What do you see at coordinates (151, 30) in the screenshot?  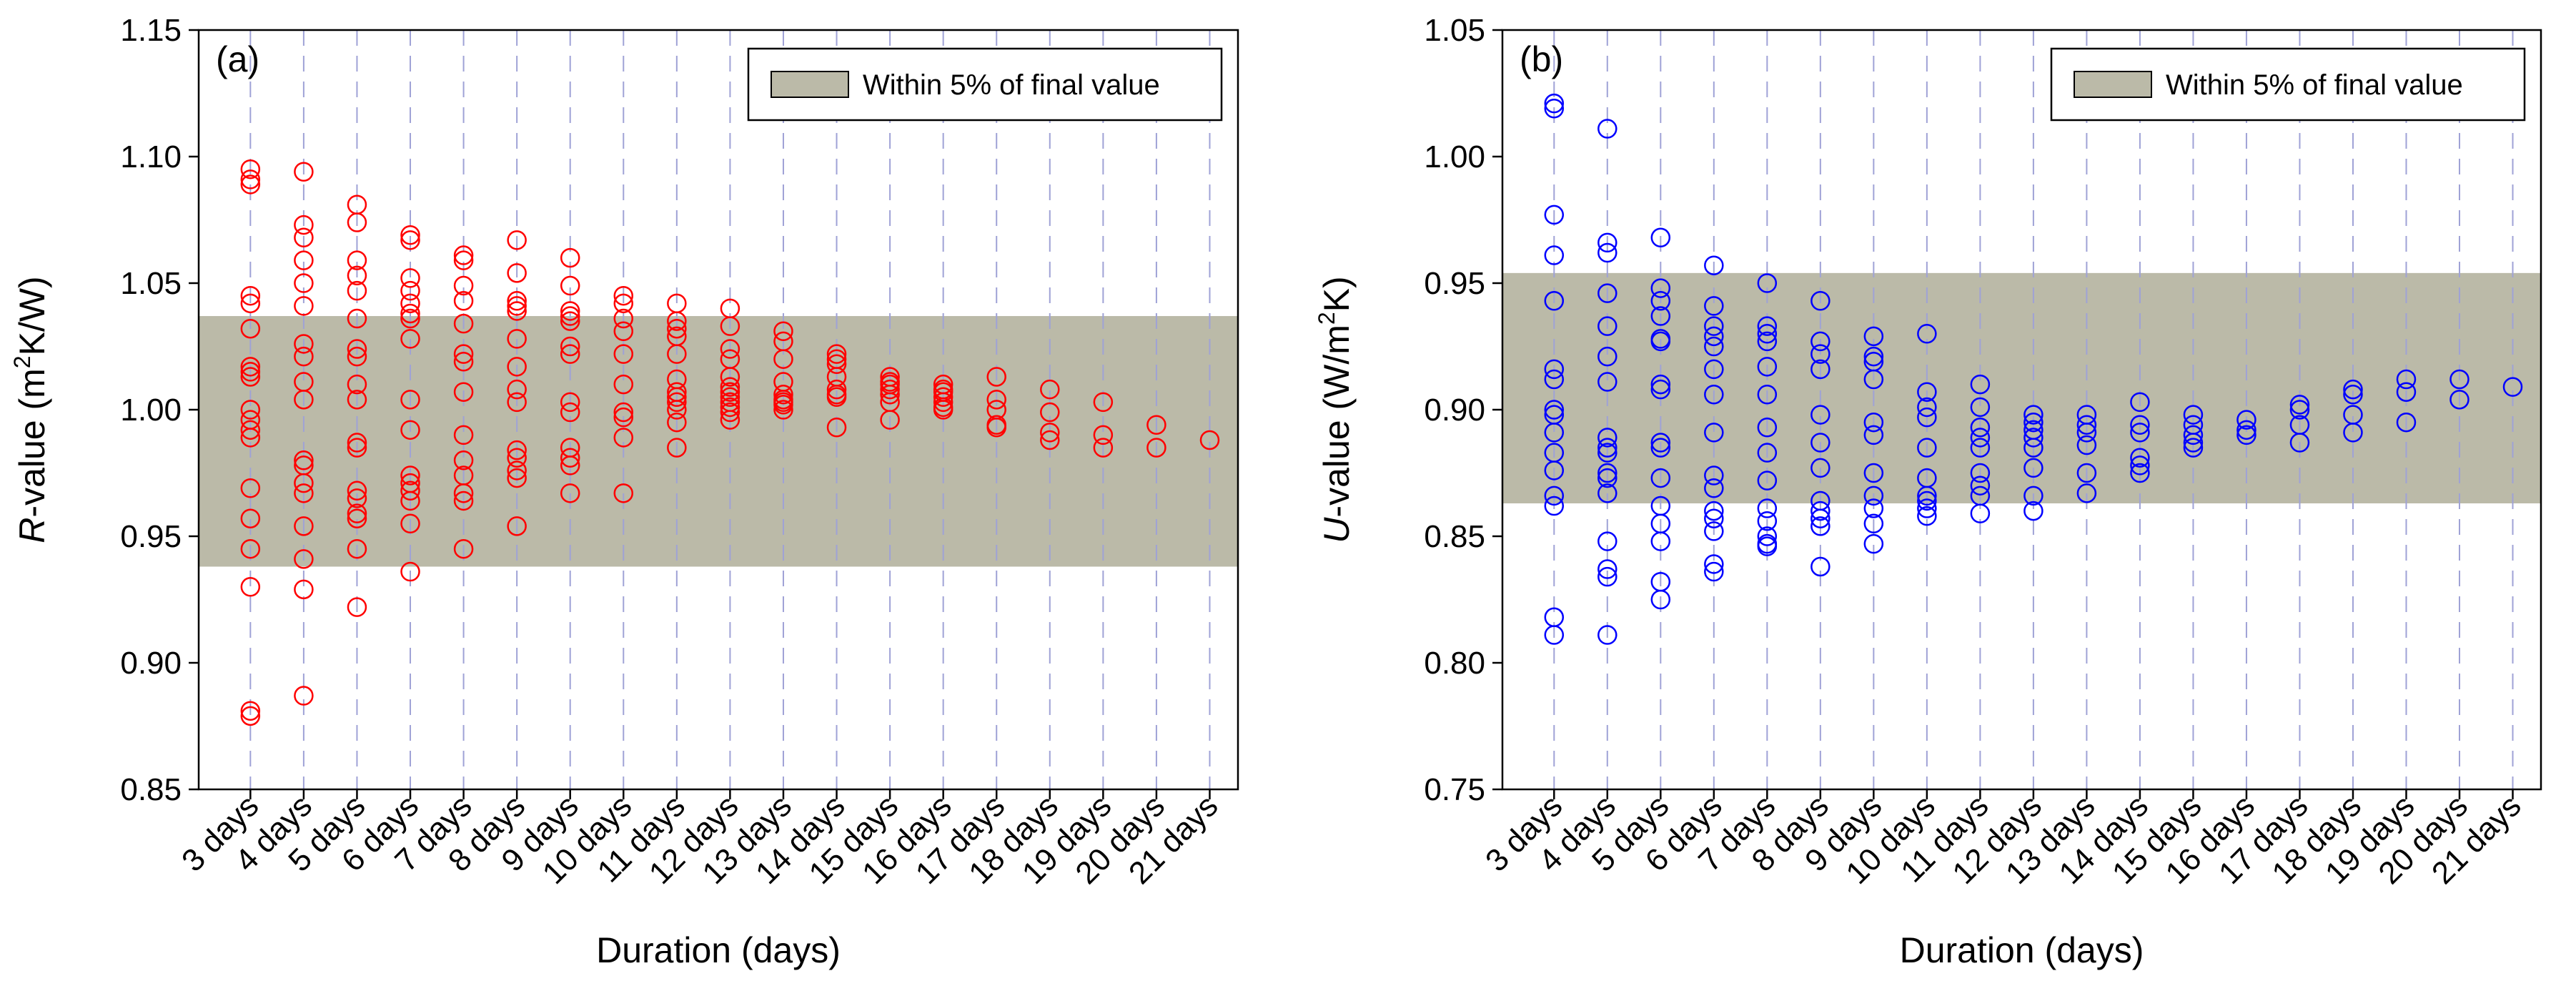 I see `y-tick-label: 1.15` at bounding box center [151, 30].